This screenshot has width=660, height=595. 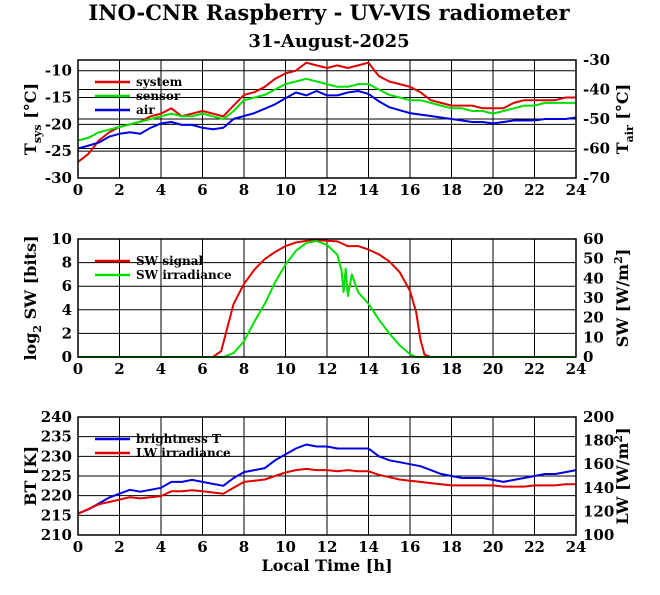 What do you see at coordinates (30, 103) in the screenshot?
I see `y-axis-label-left-unit: [°C]` at bounding box center [30, 103].